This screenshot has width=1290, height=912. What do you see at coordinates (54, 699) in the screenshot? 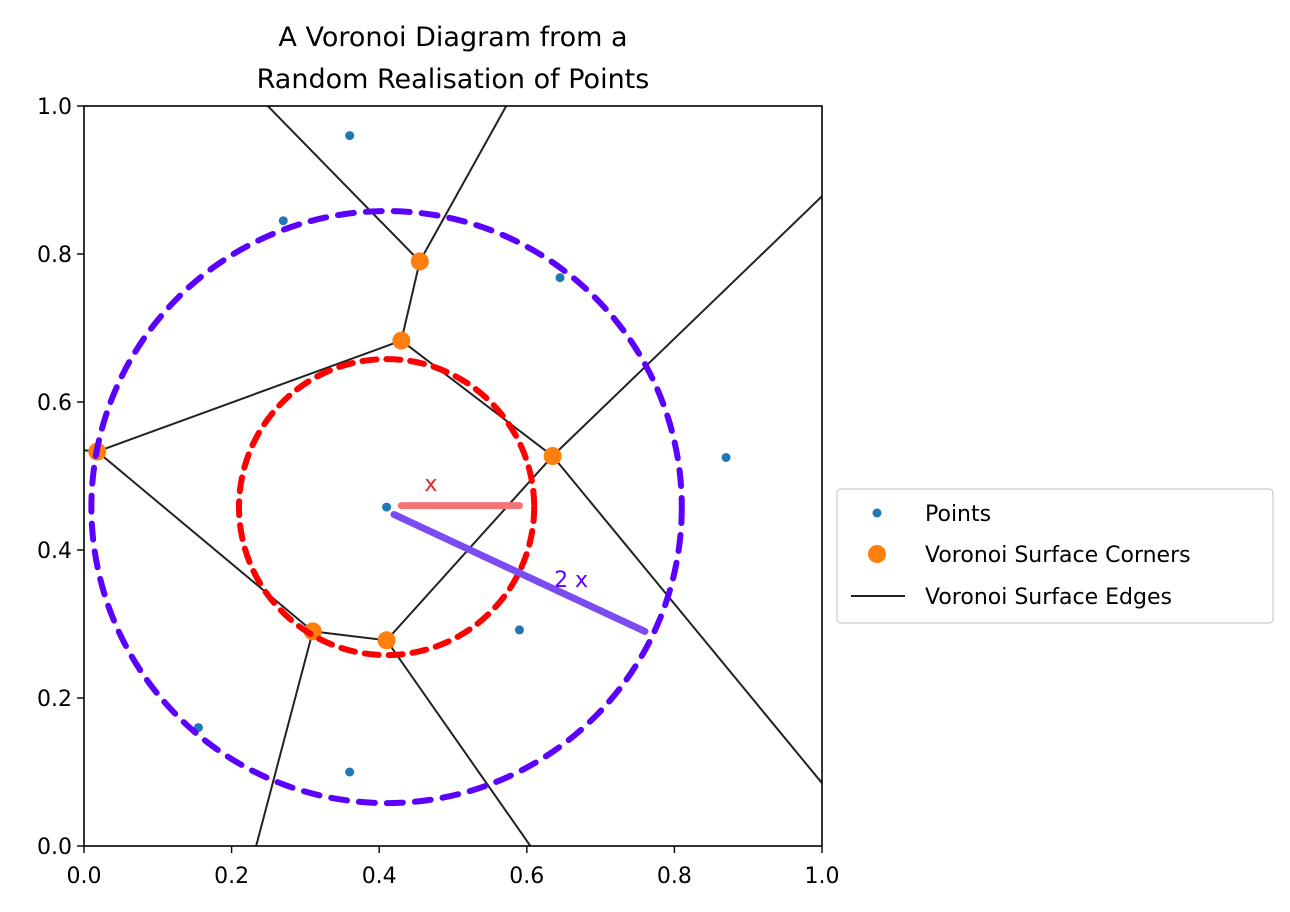
I see `y-tick-label: 0.2` at bounding box center [54, 699].